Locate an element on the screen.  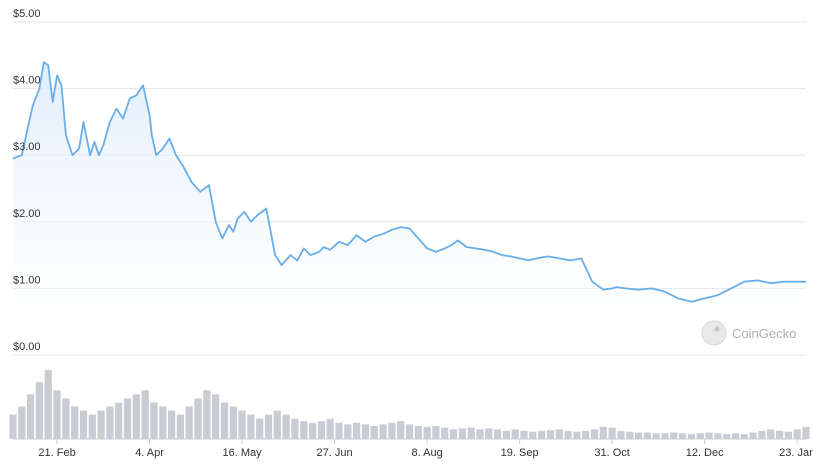
y-tick-label: $4.00 is located at coordinates (27, 81).